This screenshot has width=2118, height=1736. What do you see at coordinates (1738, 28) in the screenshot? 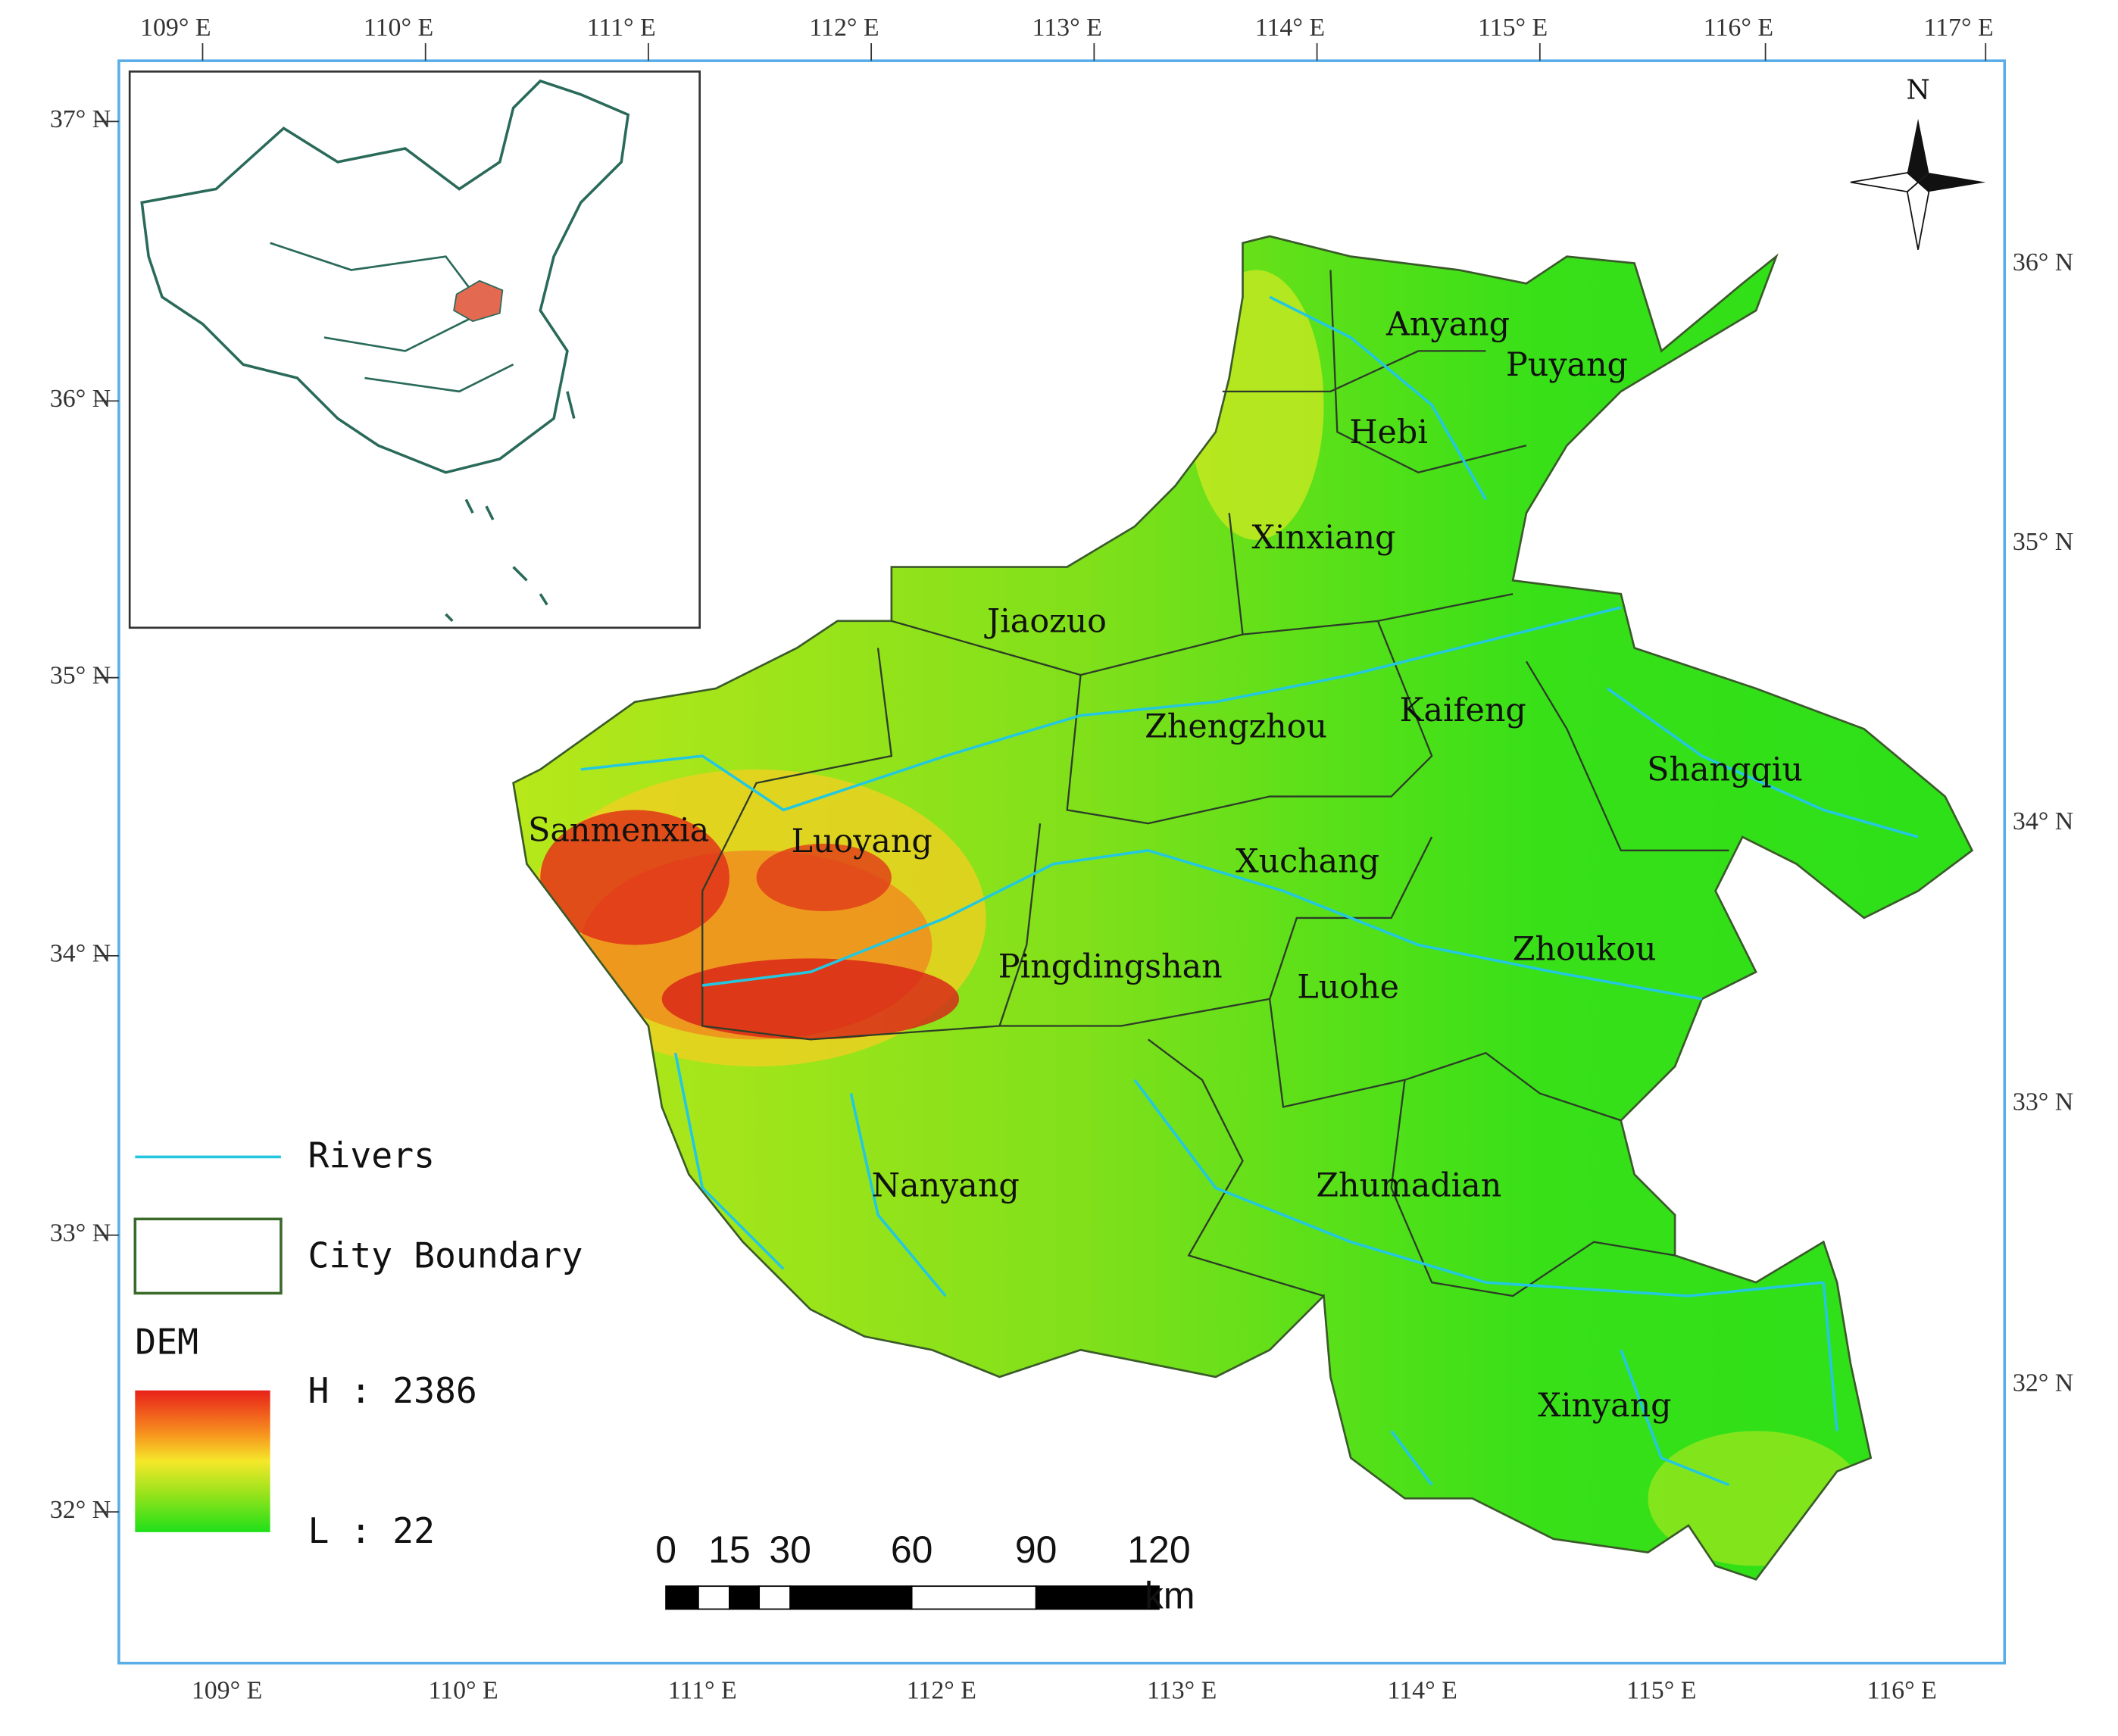
I see `top-longitude-label: 116° E` at bounding box center [1738, 28].